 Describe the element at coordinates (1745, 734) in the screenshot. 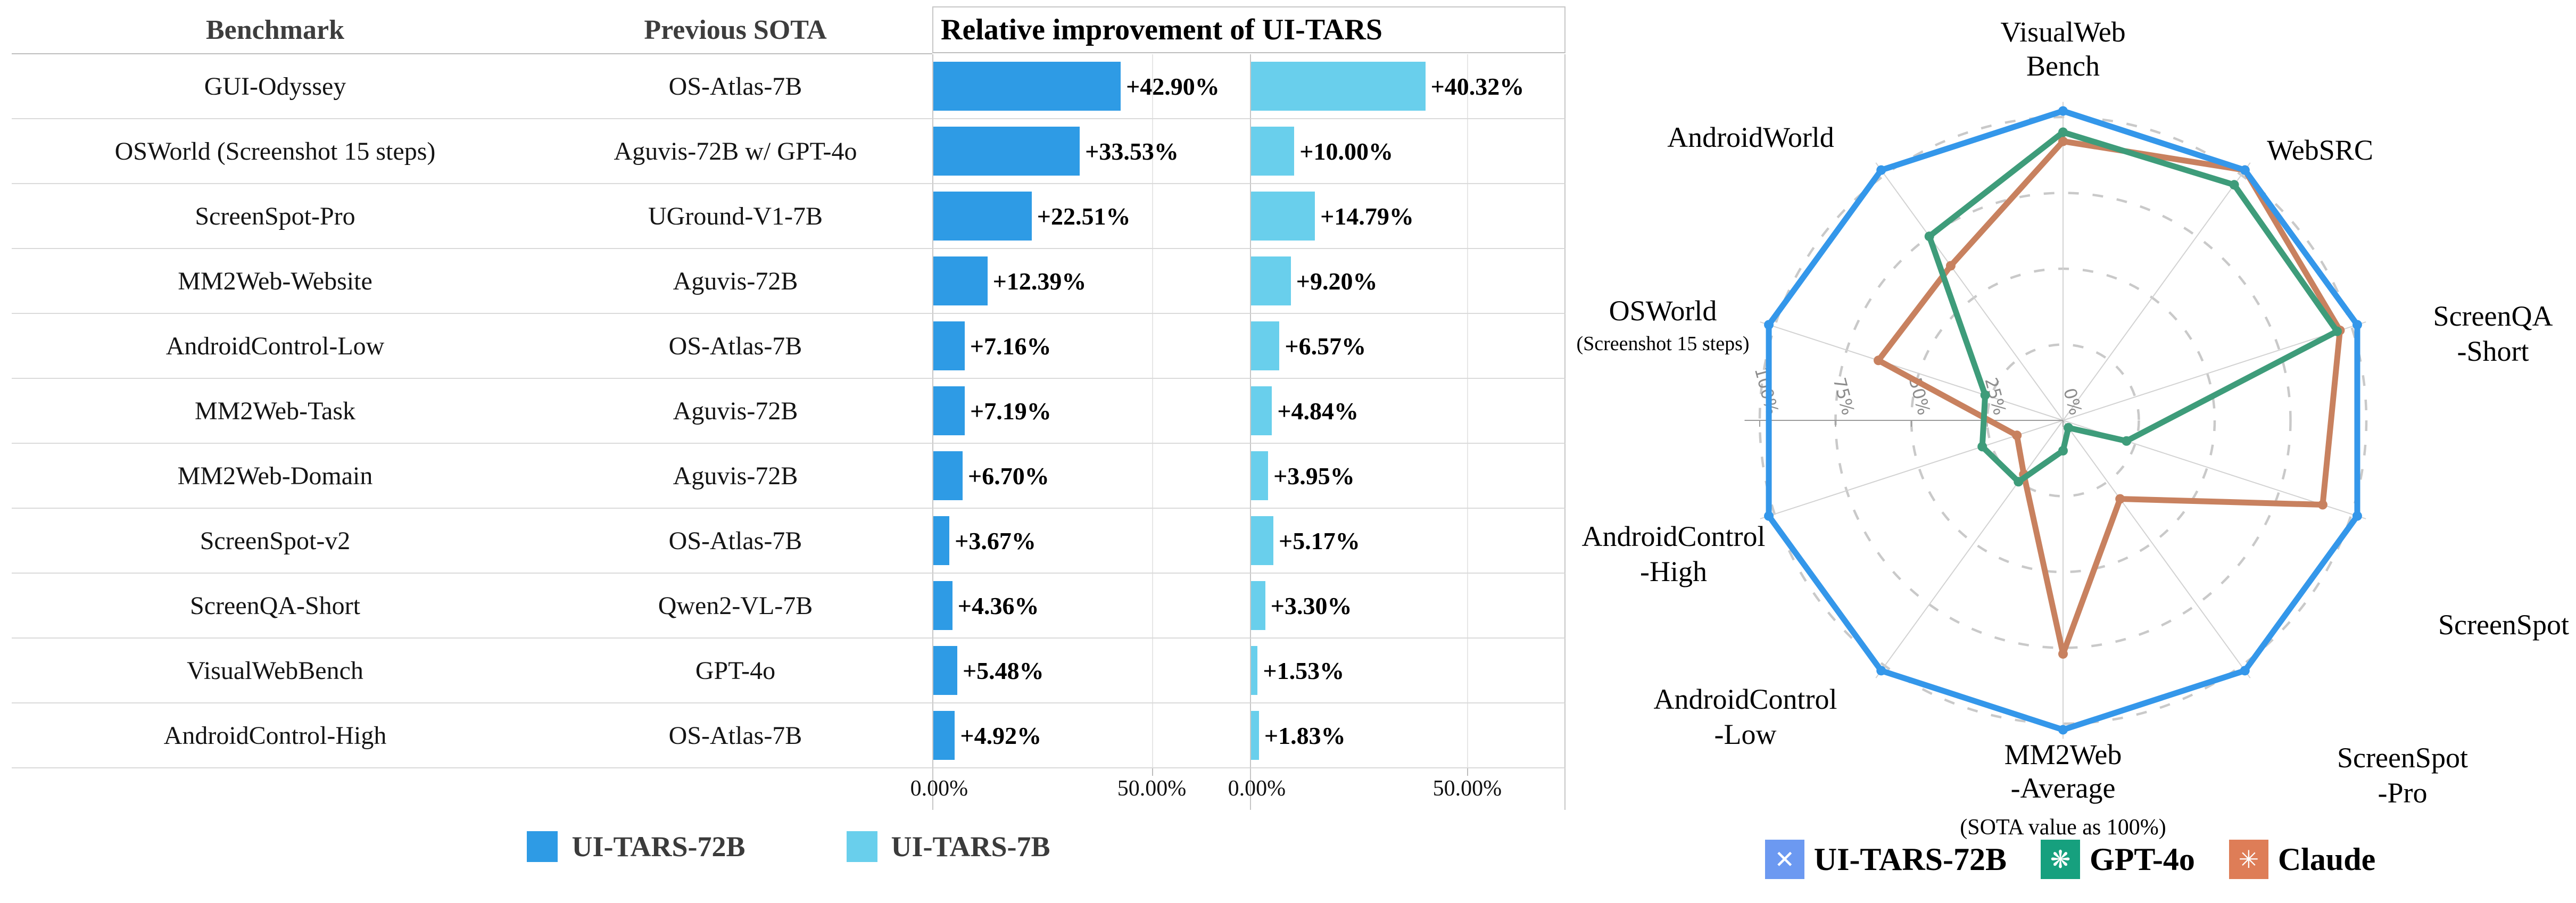

I see `radar-axis-label-androidcontrol-low: -Low` at that location.